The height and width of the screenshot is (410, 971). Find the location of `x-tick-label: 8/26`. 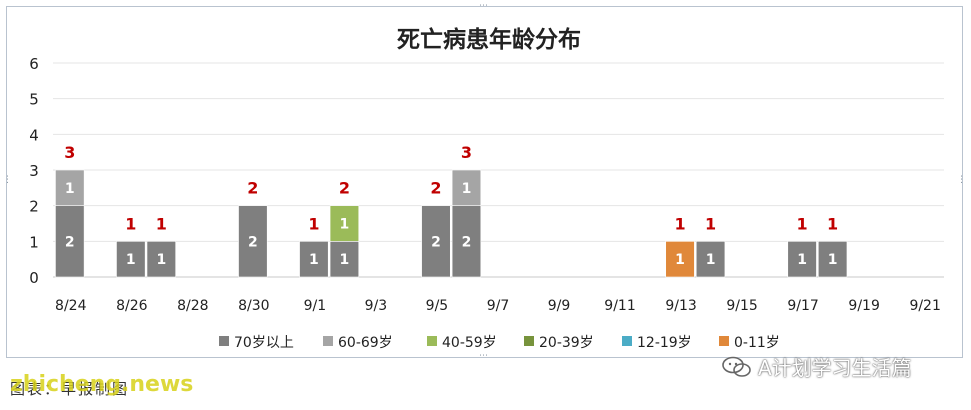

x-tick-label: 8/26 is located at coordinates (132, 306).